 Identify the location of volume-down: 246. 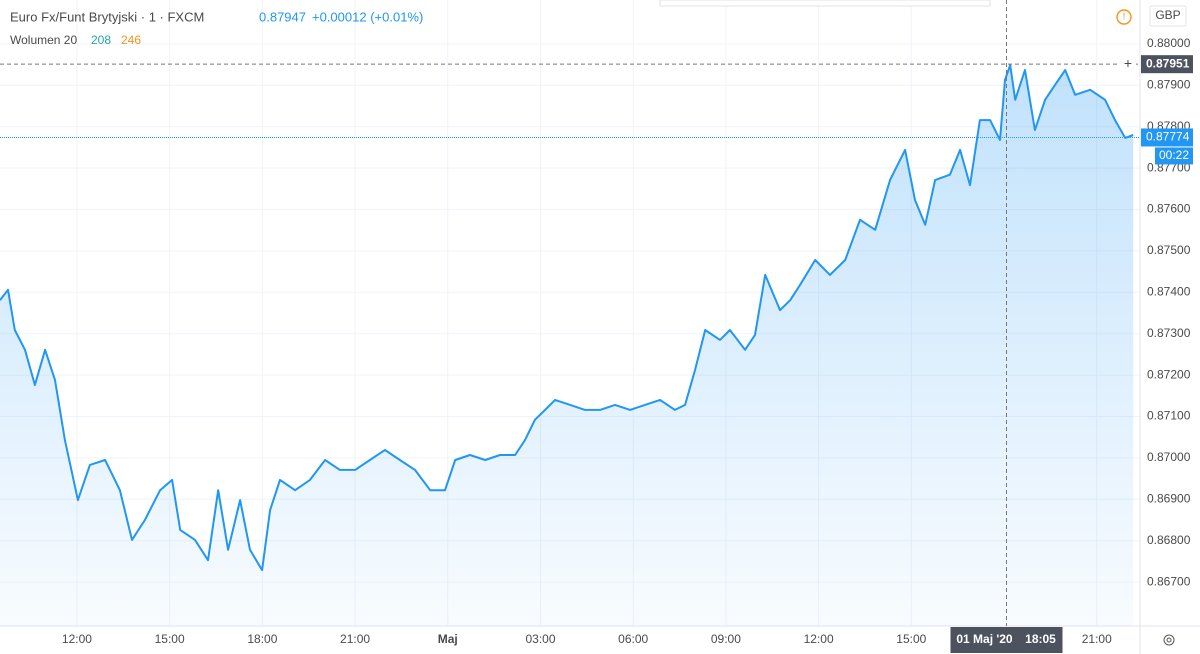
(131, 40).